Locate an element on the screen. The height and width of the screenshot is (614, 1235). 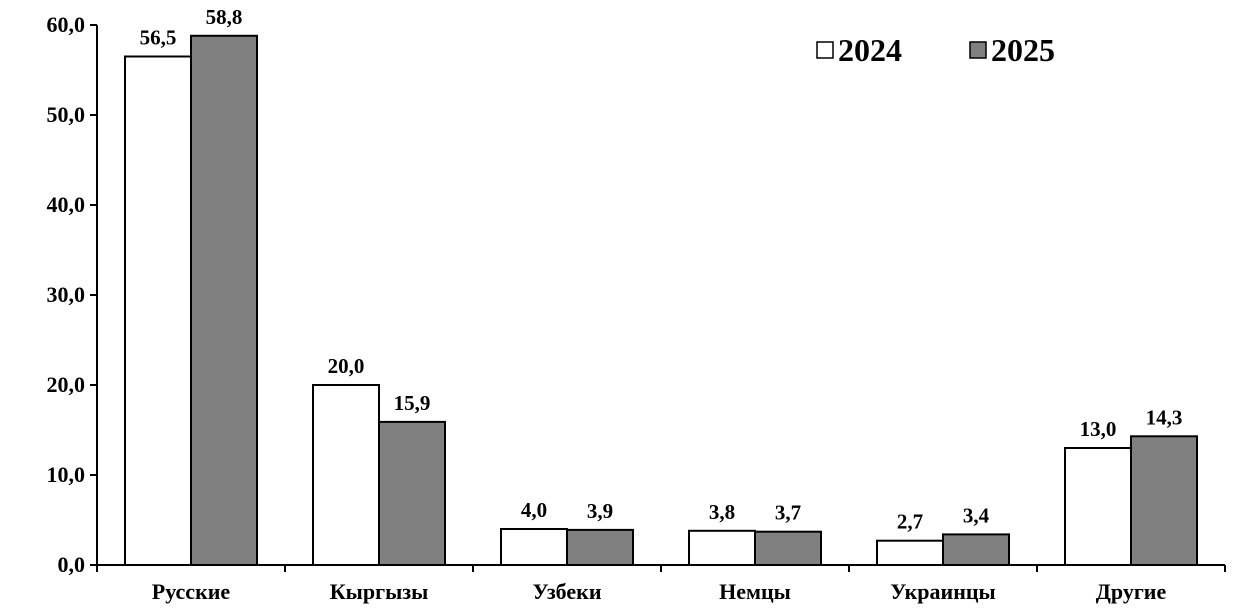
y-tick-label: 20,0 is located at coordinates (66, 384).